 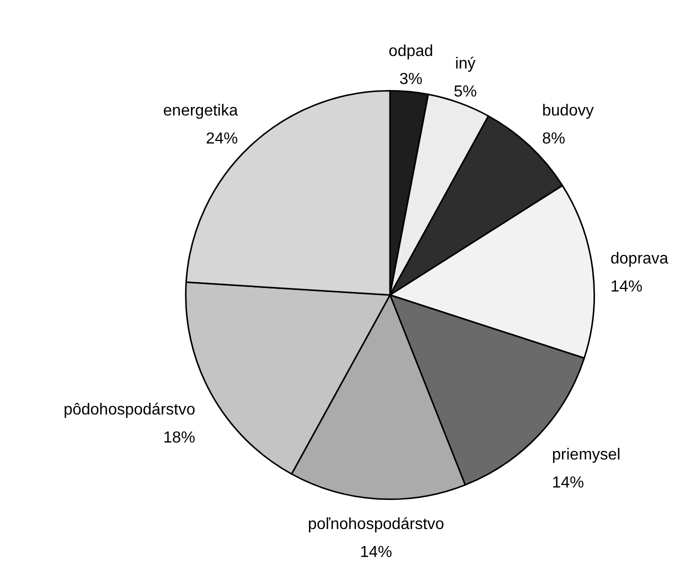 What do you see at coordinates (222, 139) in the screenshot?
I see `data-label: 24%` at bounding box center [222, 139].